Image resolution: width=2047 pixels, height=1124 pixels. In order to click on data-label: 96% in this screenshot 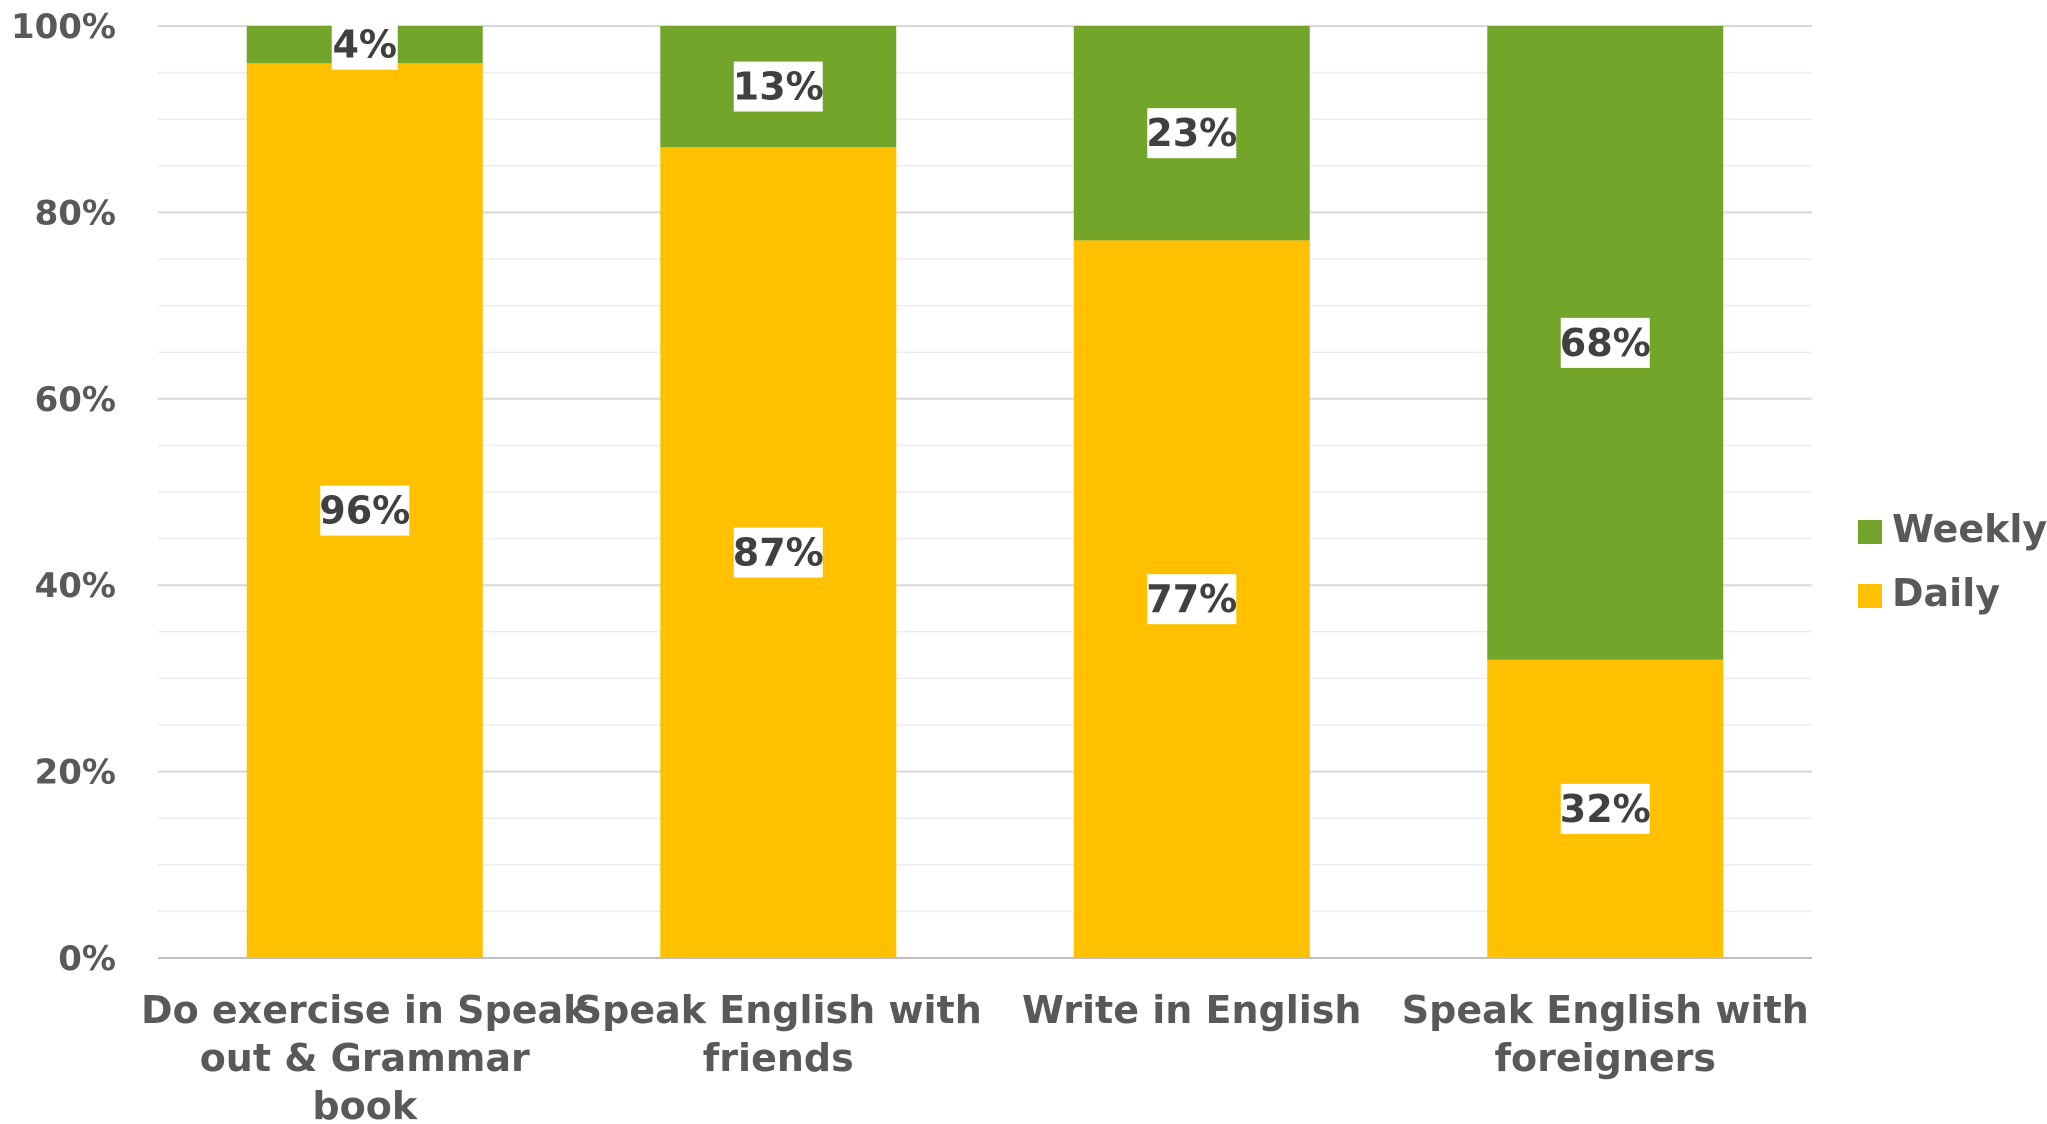, I will do `click(364, 511)`.